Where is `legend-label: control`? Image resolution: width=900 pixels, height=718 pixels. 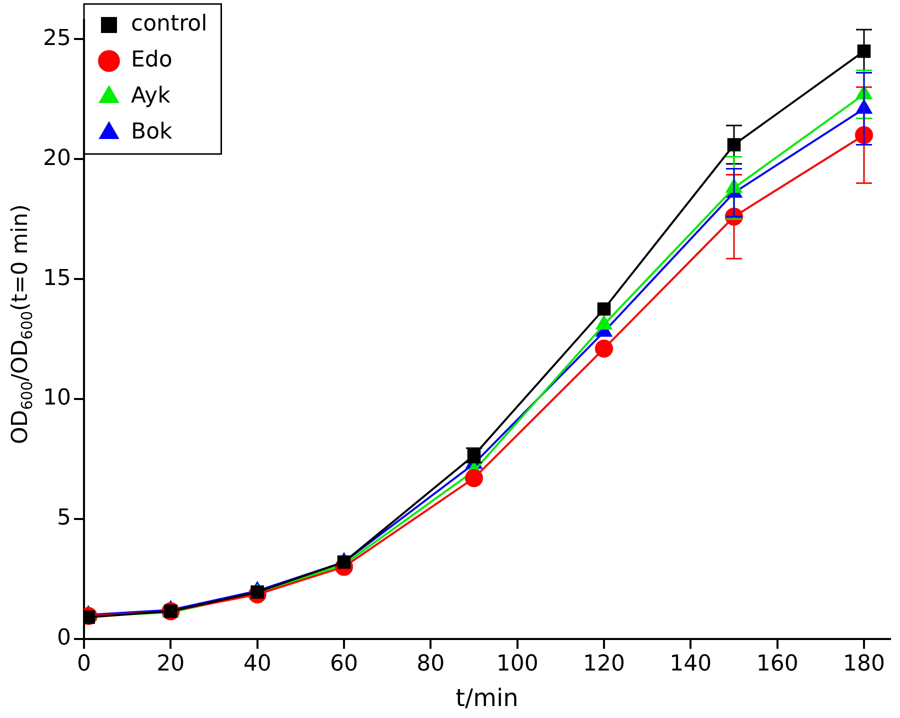
legend-label: control is located at coordinates (169, 24).